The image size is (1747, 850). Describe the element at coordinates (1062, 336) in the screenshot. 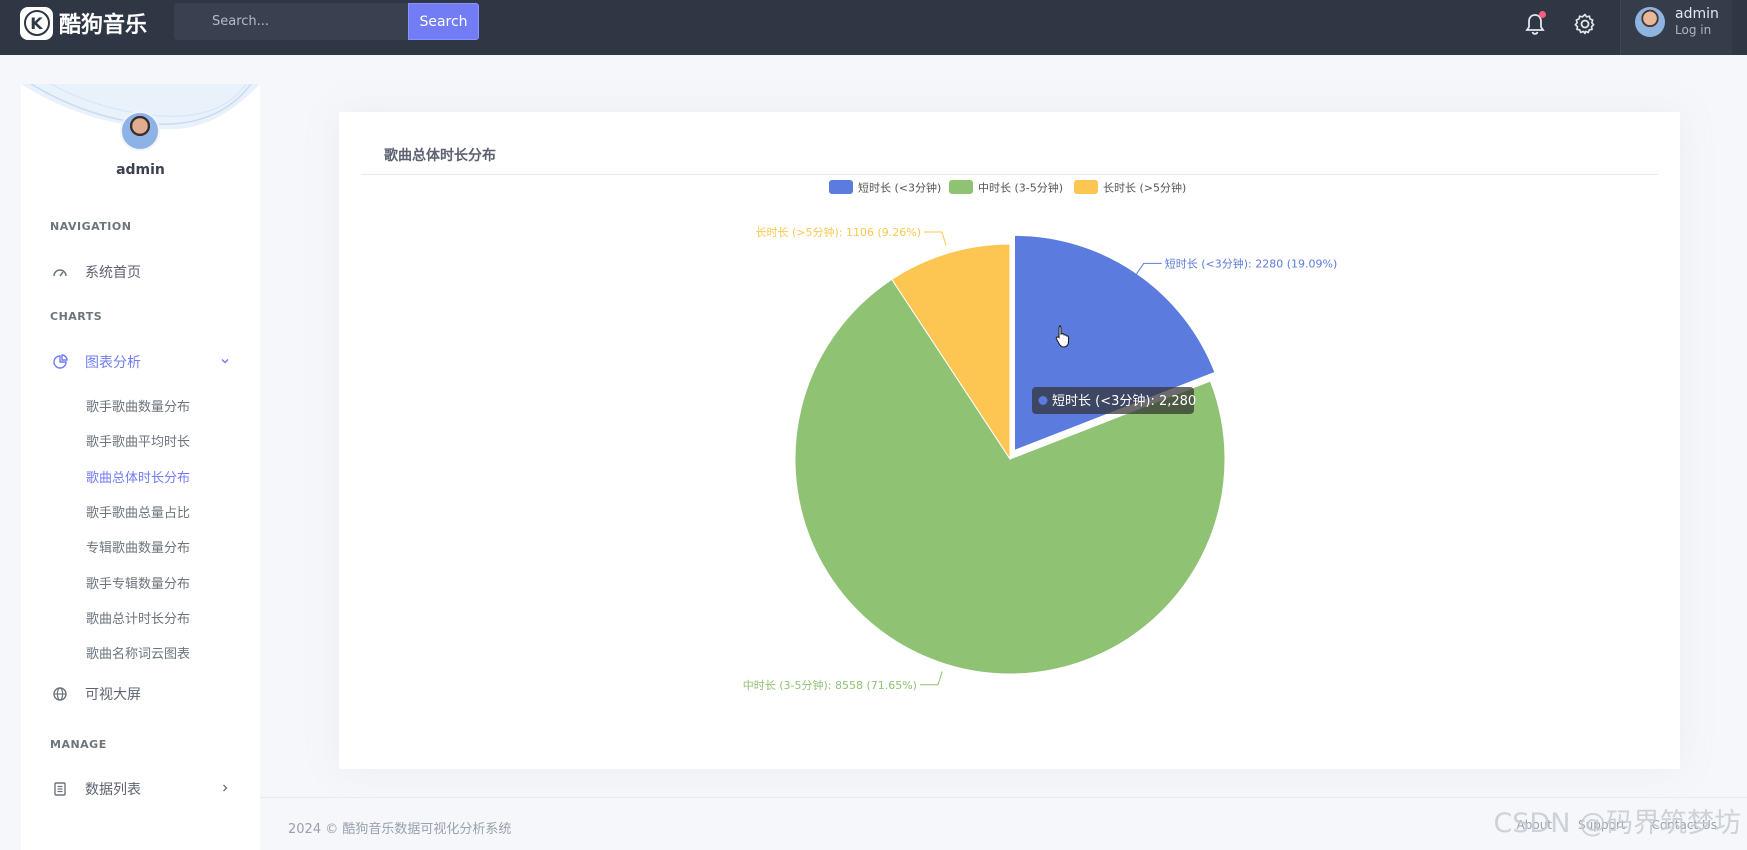

I see `hand-cursor-icon` at that location.